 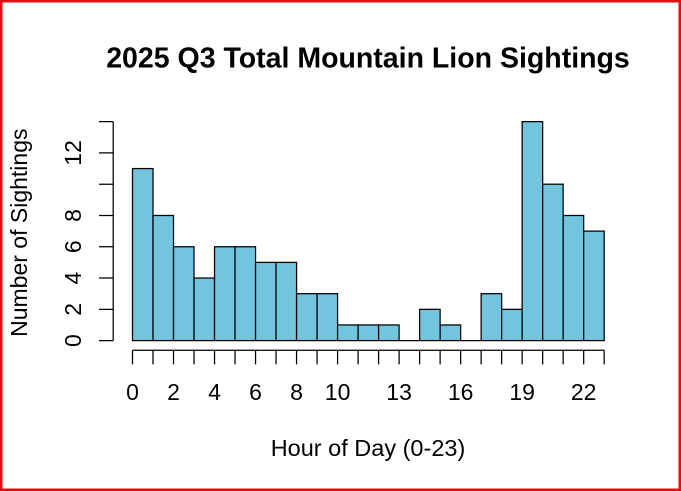 What do you see at coordinates (73, 153) in the screenshot?
I see `svg-text: 12` at bounding box center [73, 153].